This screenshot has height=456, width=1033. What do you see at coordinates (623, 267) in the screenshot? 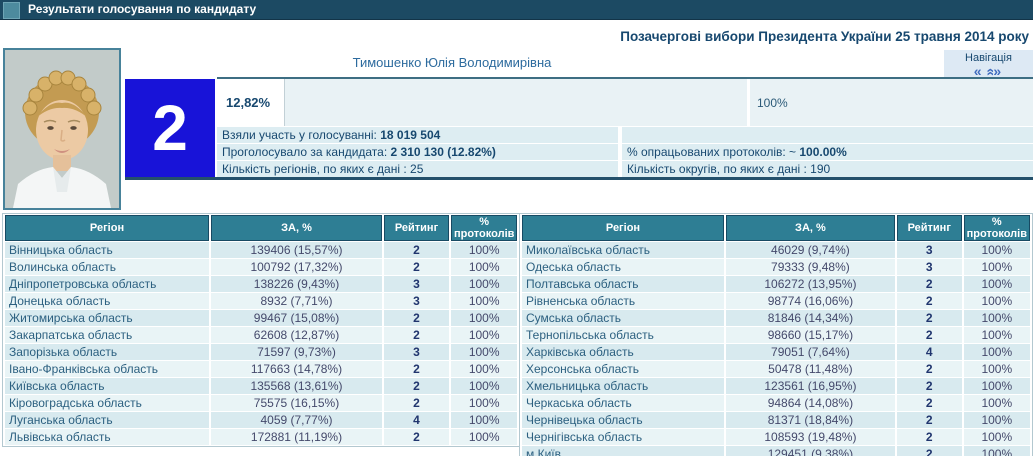
I see `region-cell: Одеська область` at bounding box center [623, 267].